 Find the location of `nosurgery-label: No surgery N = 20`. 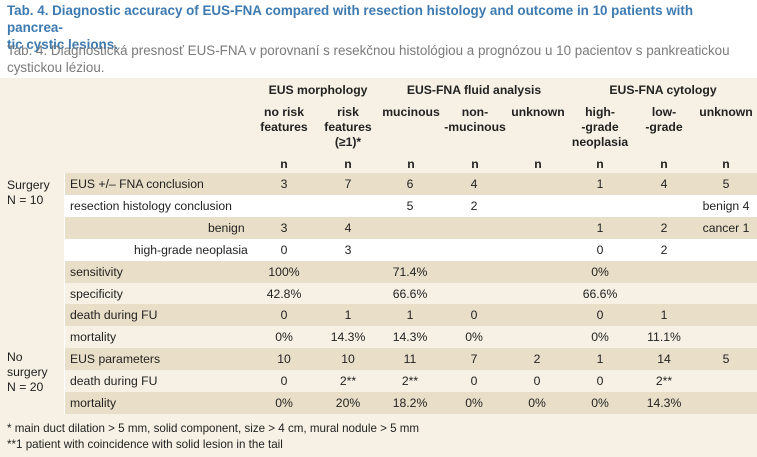

nosurgery-label: No surgery N = 20 is located at coordinates (27, 372).